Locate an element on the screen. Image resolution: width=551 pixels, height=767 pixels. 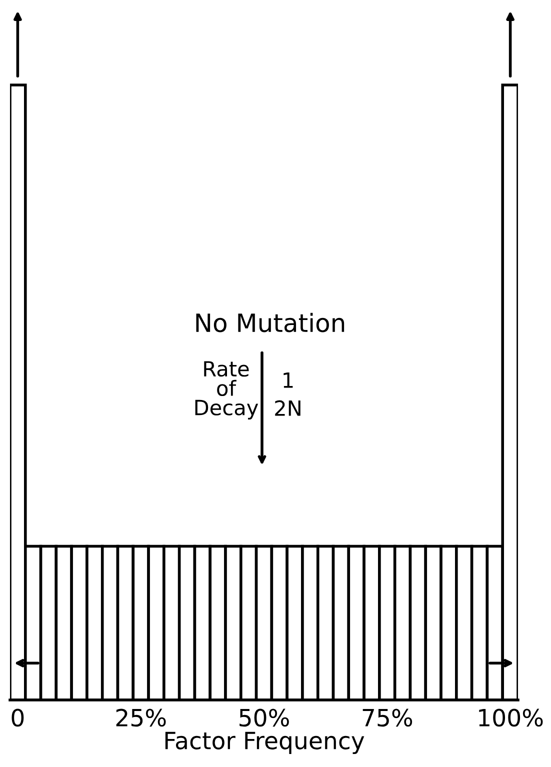
annotation: 2N is located at coordinates (287, 408).